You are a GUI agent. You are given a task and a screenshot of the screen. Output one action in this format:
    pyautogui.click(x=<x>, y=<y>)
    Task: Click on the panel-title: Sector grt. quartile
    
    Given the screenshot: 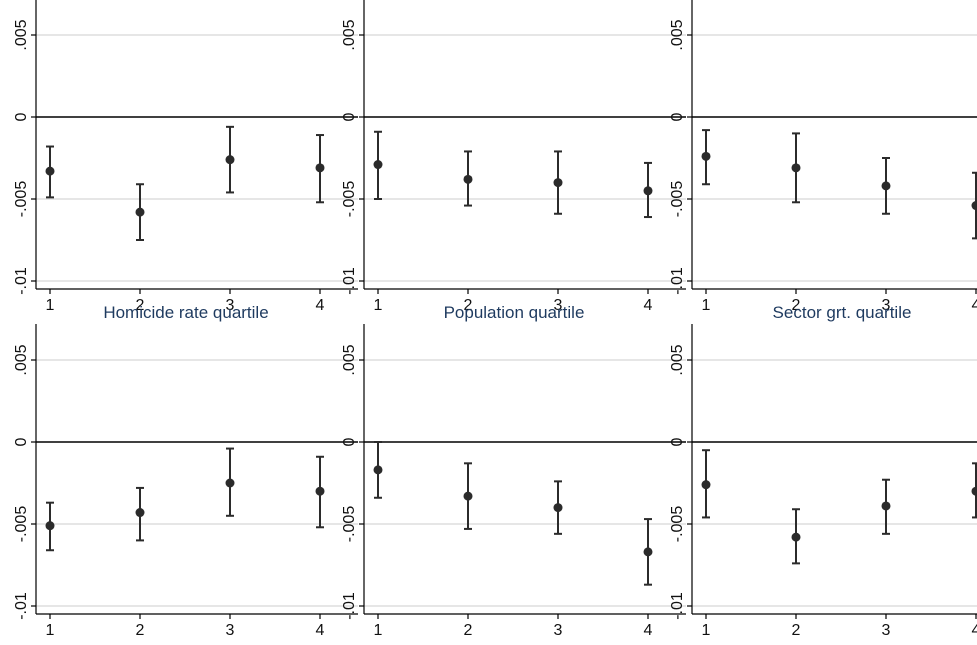 What is the action you would take?
    pyautogui.click(x=842, y=312)
    